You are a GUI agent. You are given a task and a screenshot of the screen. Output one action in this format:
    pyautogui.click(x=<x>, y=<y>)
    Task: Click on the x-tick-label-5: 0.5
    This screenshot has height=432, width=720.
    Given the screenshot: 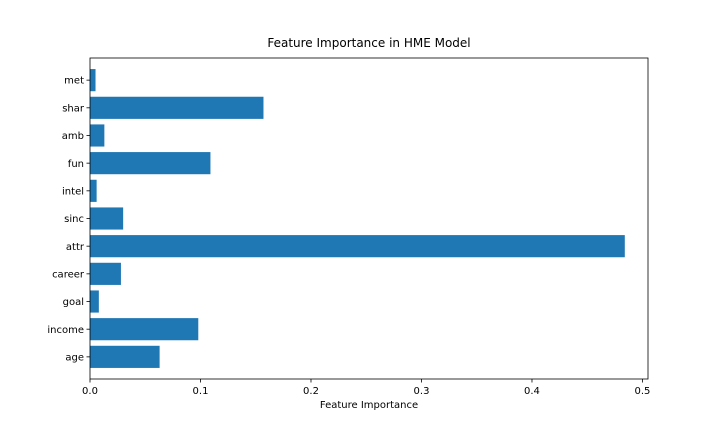 What is the action you would take?
    pyautogui.click(x=643, y=391)
    